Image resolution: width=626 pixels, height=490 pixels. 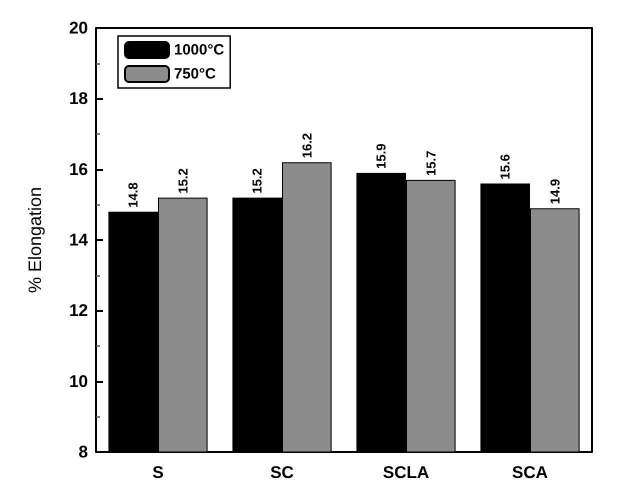 I want to click on data-label: 15.6, so click(x=505, y=167).